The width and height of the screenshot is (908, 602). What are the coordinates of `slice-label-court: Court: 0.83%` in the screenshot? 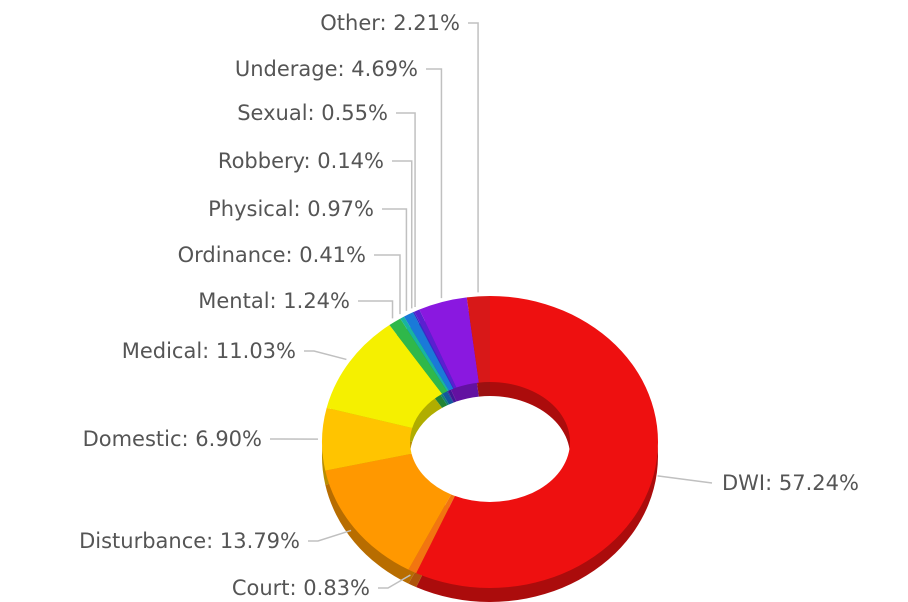 It's located at (301, 588).